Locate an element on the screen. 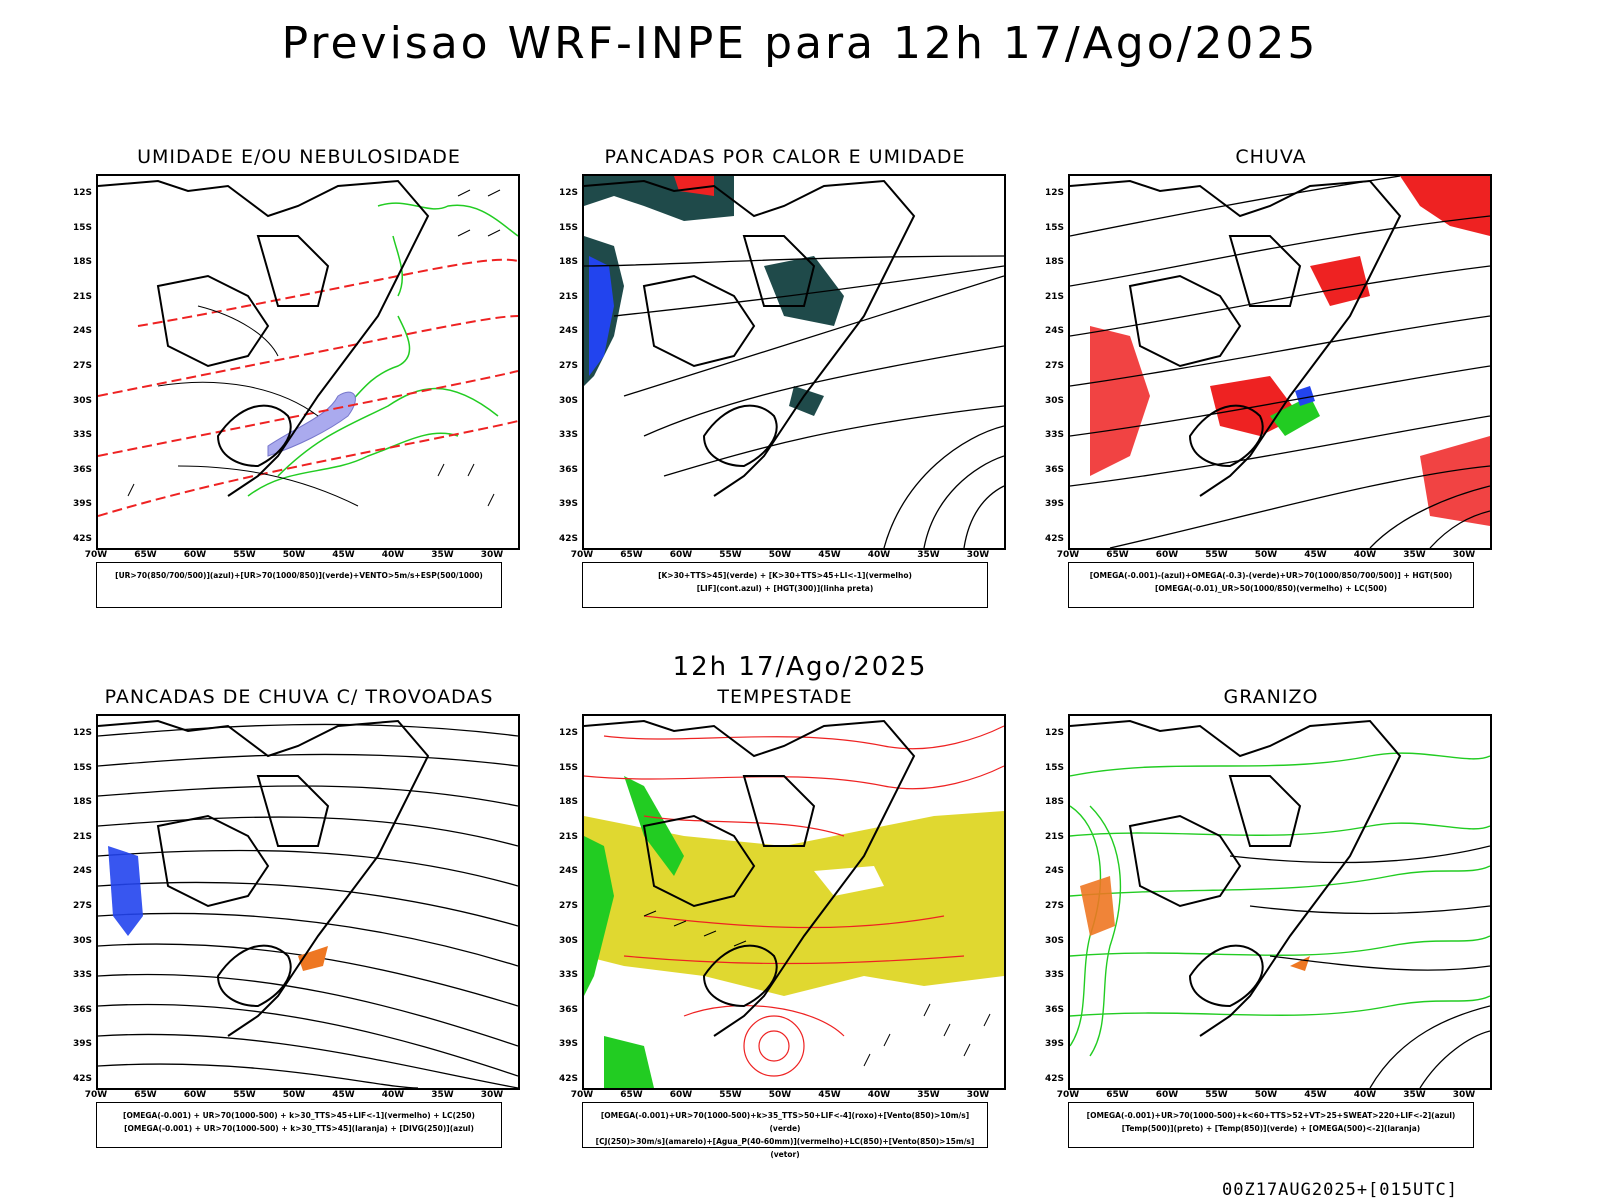 The height and width of the screenshot is (1200, 1600). panel-umidade: UMIDADE E/OU NEBULOSIDADE is located at coordinates (299, 386).